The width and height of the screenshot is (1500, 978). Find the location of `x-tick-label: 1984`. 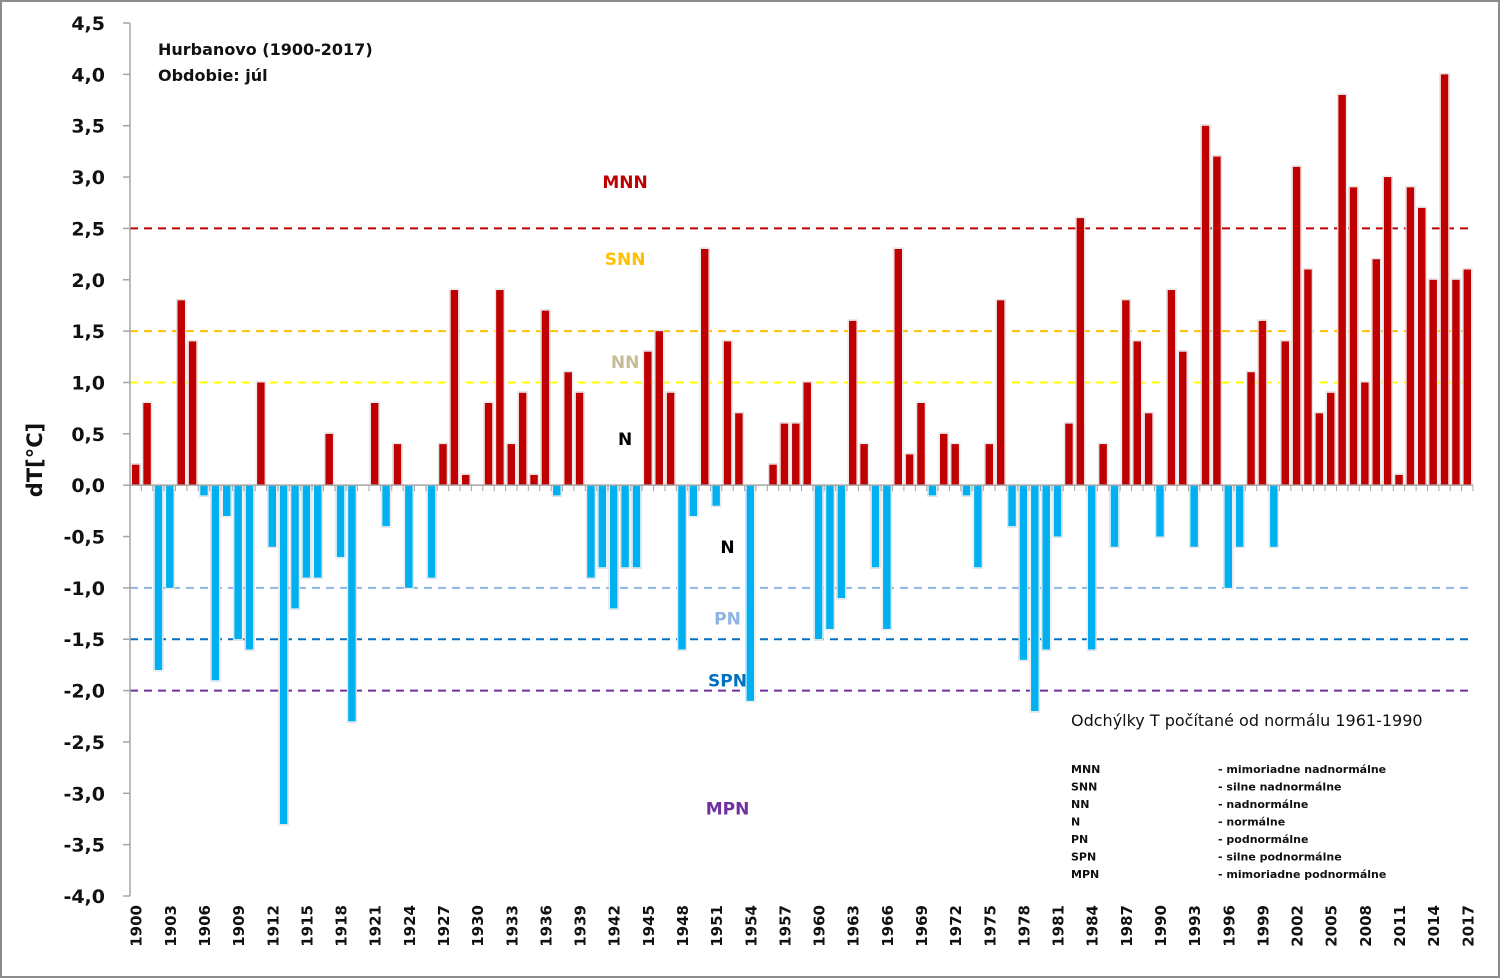

x-tick-label: 1984 is located at coordinates (1093, 926).